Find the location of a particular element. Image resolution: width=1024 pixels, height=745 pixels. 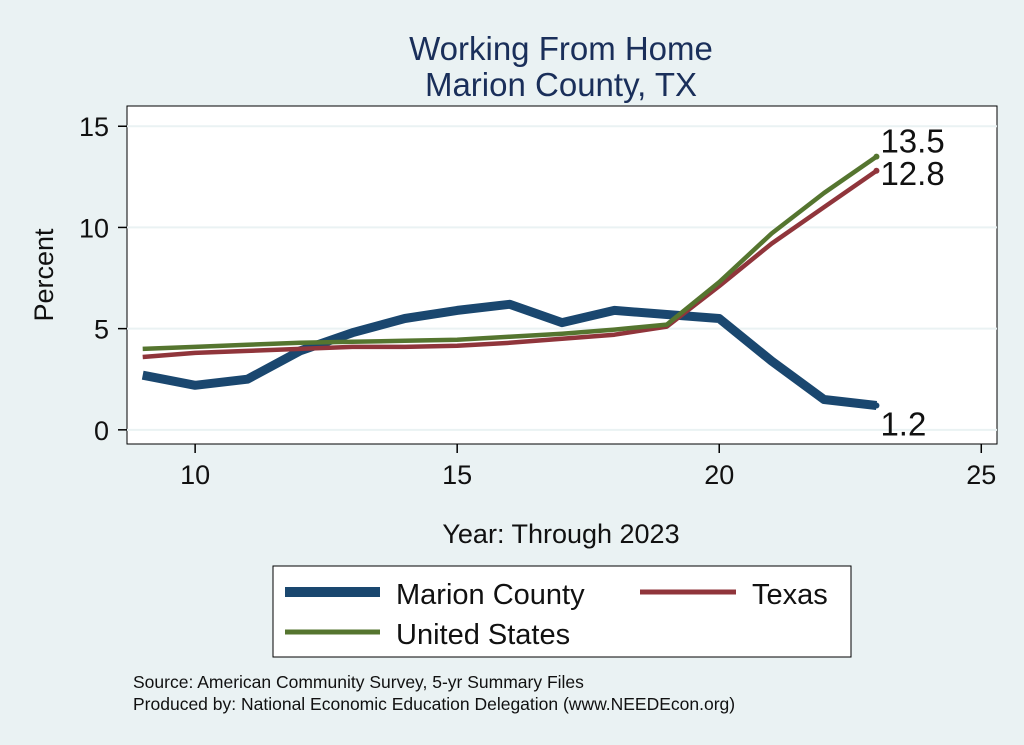

legend-box is located at coordinates (562, 611).